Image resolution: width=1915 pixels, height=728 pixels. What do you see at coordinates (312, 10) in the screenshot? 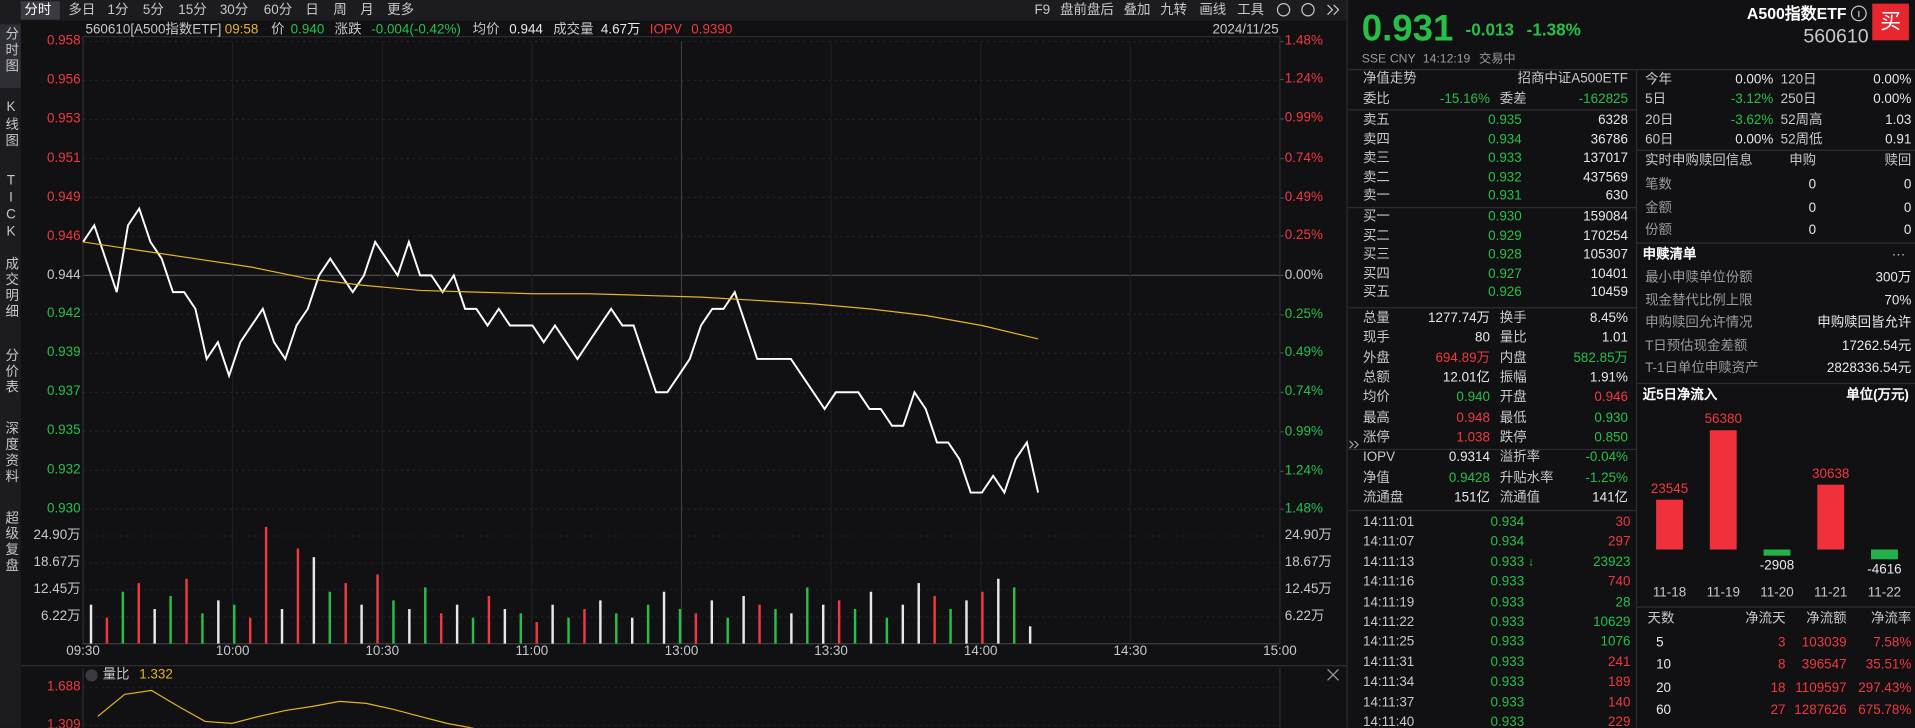
I see `period-tab: 日` at bounding box center [312, 10].